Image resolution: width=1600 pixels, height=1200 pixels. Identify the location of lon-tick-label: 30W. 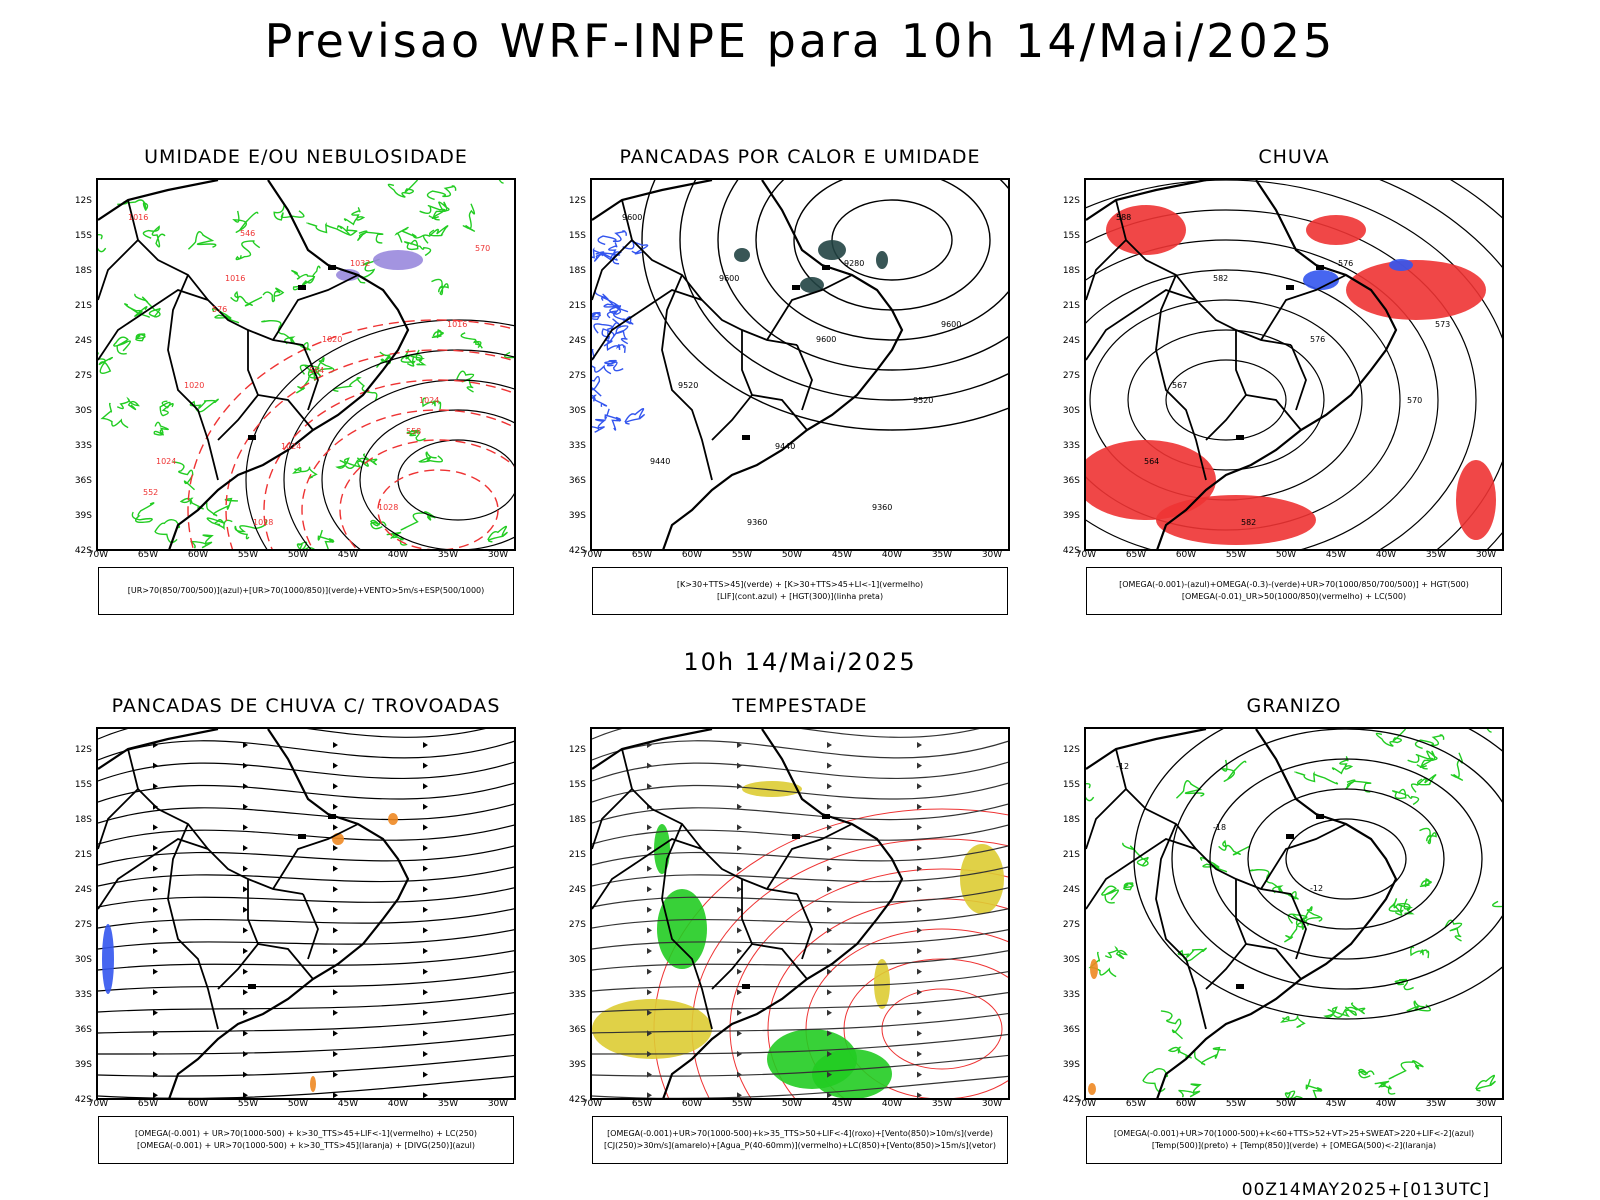
(498, 1104).